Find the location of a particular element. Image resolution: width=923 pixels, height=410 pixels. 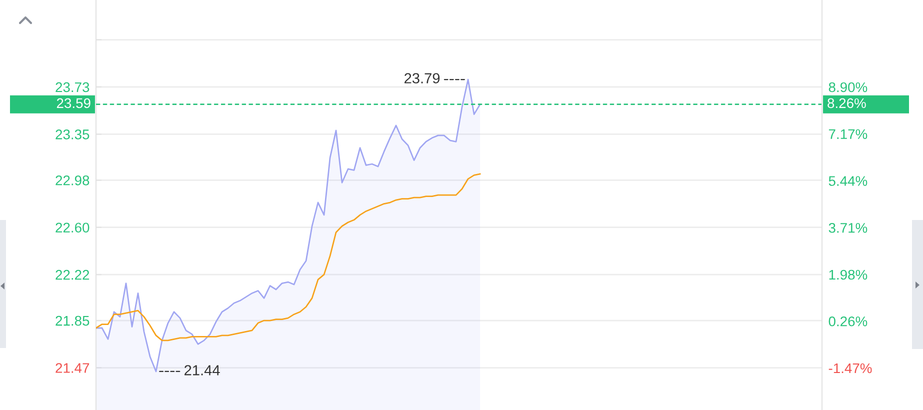

y-tick-label: 22.98 is located at coordinates (73, 180).